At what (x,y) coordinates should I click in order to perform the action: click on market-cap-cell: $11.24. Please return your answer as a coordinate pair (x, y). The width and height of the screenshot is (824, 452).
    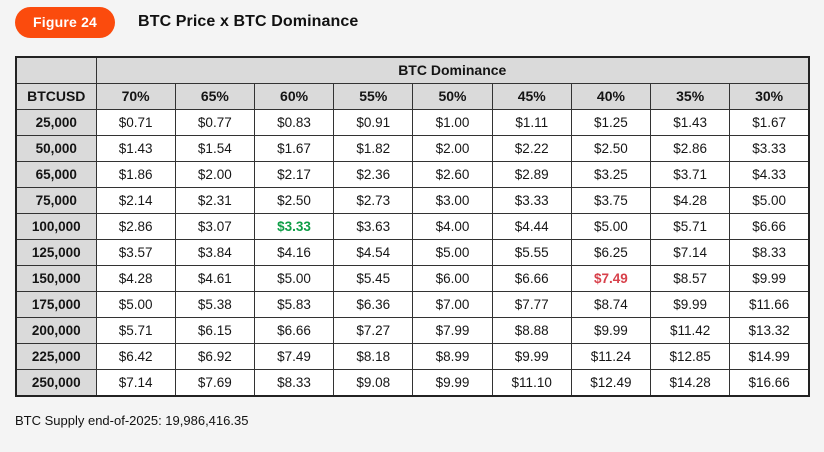
    Looking at the image, I should click on (611, 356).